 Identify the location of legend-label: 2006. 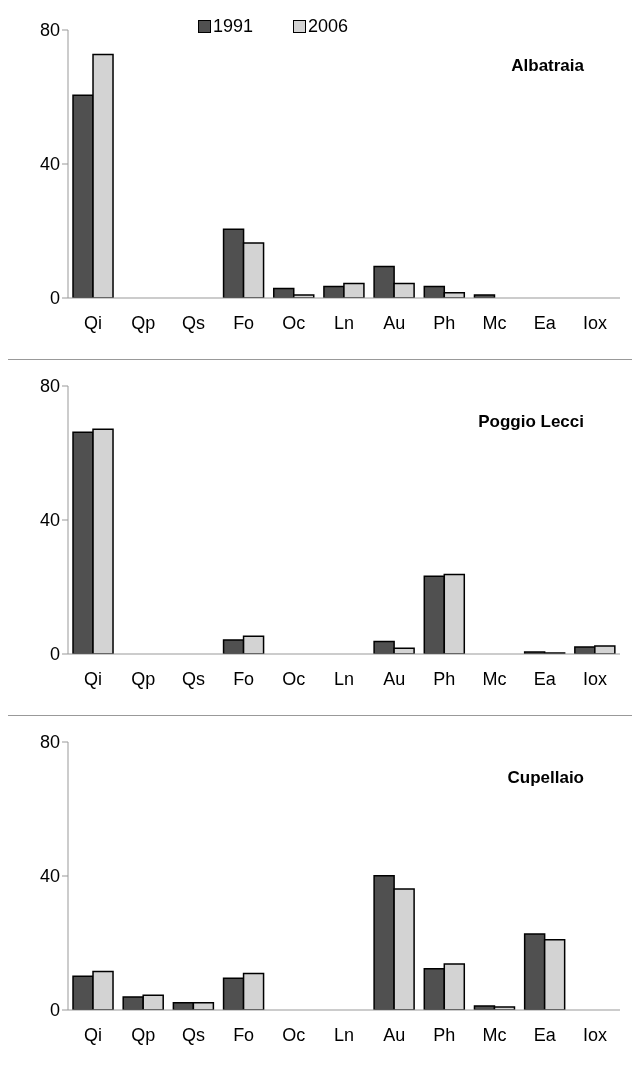
(328, 26).